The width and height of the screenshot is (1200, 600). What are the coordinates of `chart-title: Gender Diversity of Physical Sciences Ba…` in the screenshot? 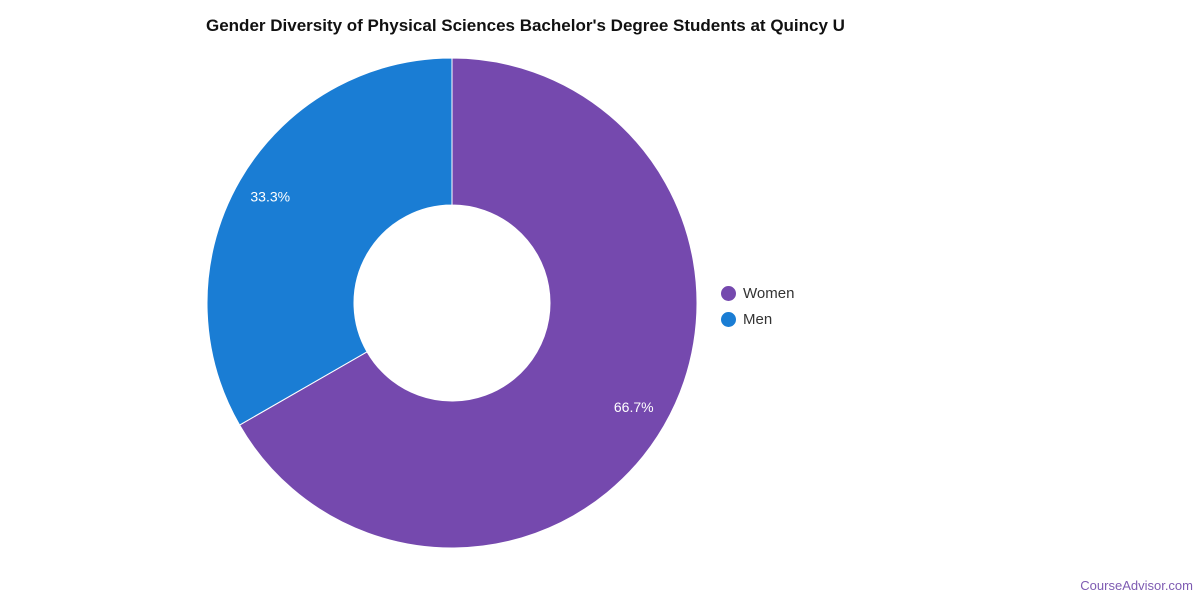 It's located at (525, 25).